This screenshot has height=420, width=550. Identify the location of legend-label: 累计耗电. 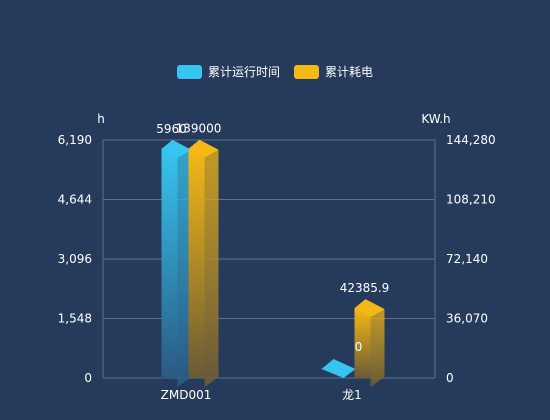
(349, 72).